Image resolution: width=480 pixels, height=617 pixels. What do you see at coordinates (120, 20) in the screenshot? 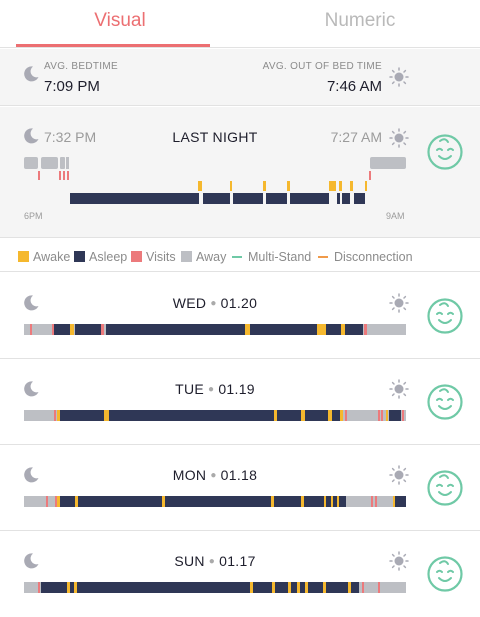
I see `tab-visual: Visual` at bounding box center [120, 20].